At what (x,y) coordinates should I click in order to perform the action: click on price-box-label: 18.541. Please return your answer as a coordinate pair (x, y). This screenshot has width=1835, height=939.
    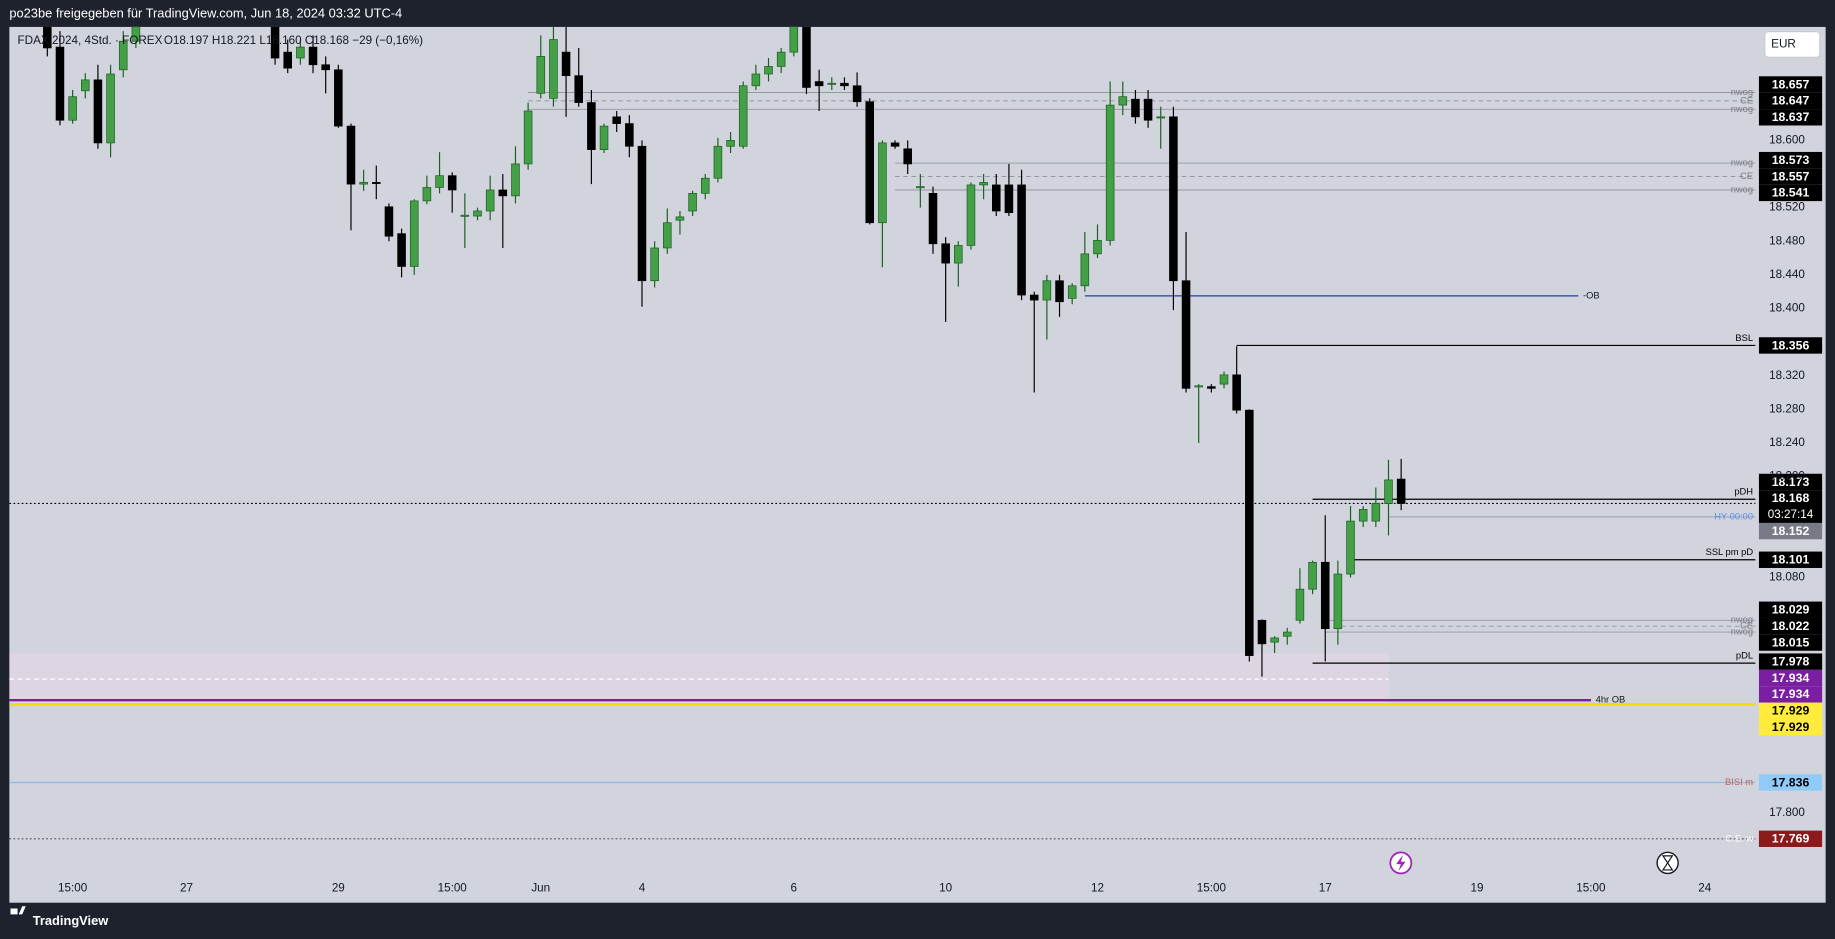
    Looking at the image, I should click on (1791, 193).